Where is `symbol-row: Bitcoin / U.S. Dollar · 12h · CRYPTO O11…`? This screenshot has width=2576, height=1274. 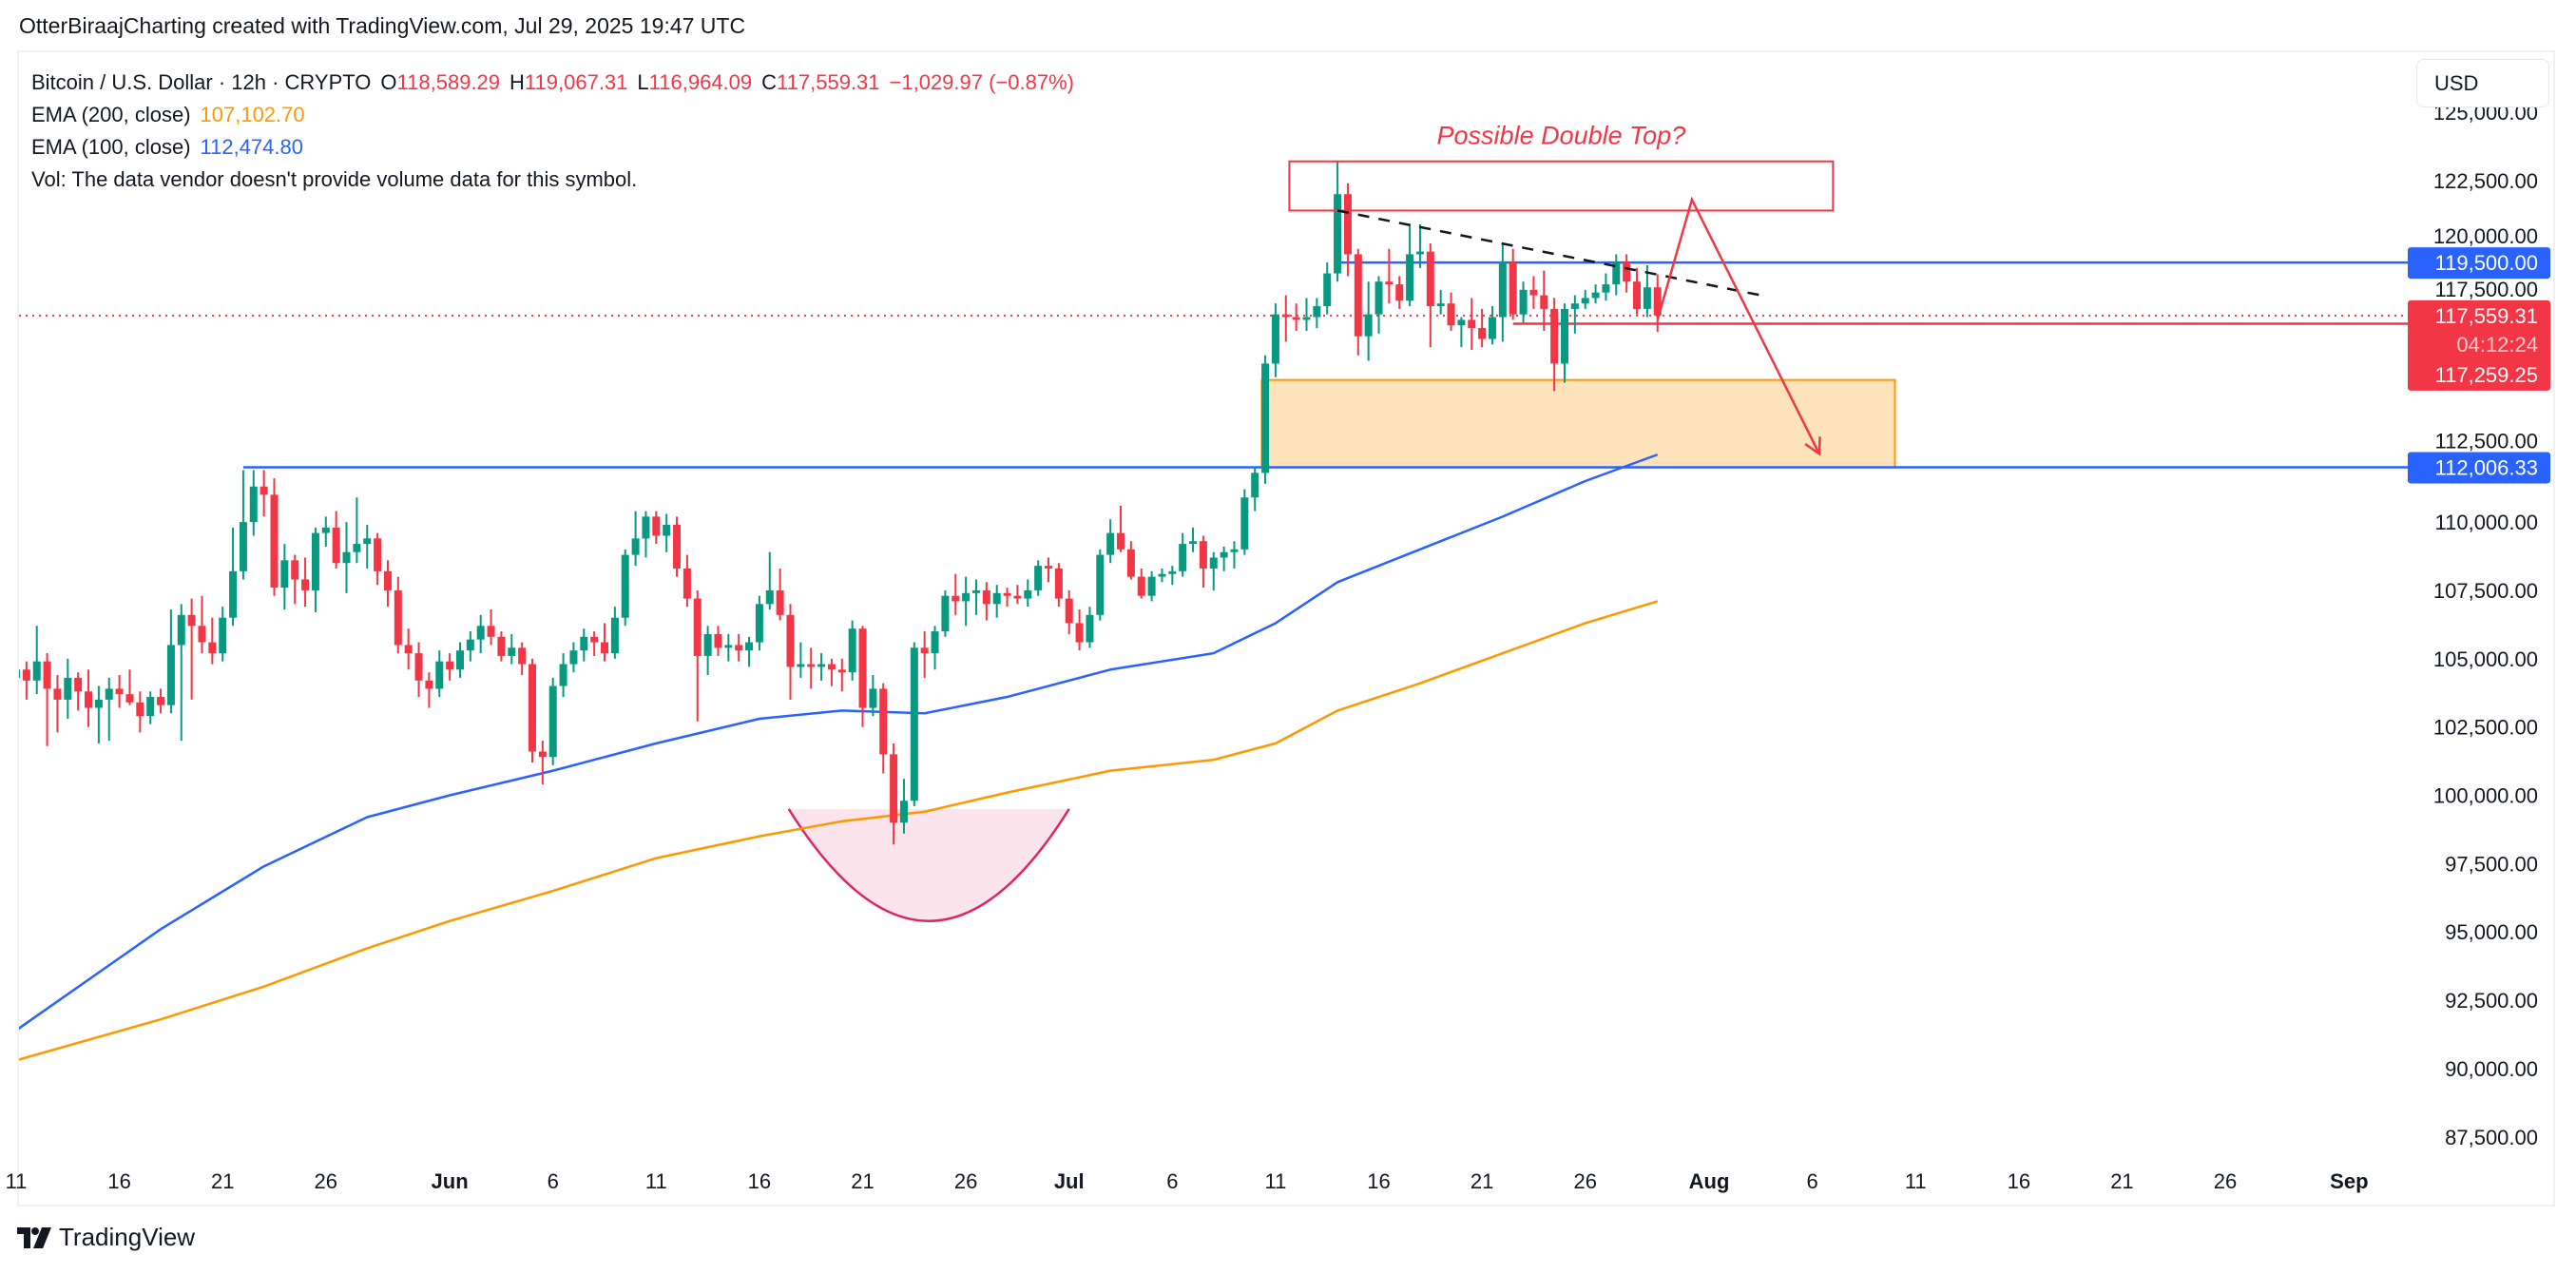
symbol-row: Bitcoin / U.S. Dollar · 12h · CRYPTO O11… is located at coordinates (552, 83).